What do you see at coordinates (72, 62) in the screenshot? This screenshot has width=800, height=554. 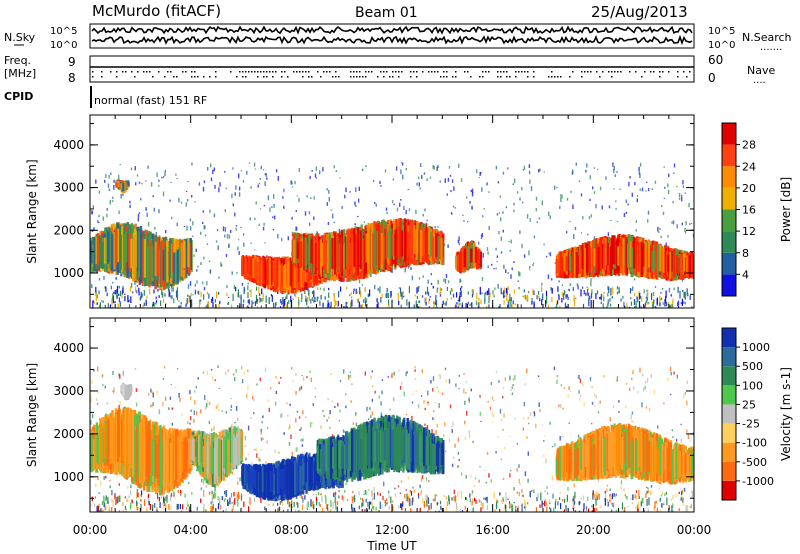 I see `freq-tick-top: 9` at bounding box center [72, 62].